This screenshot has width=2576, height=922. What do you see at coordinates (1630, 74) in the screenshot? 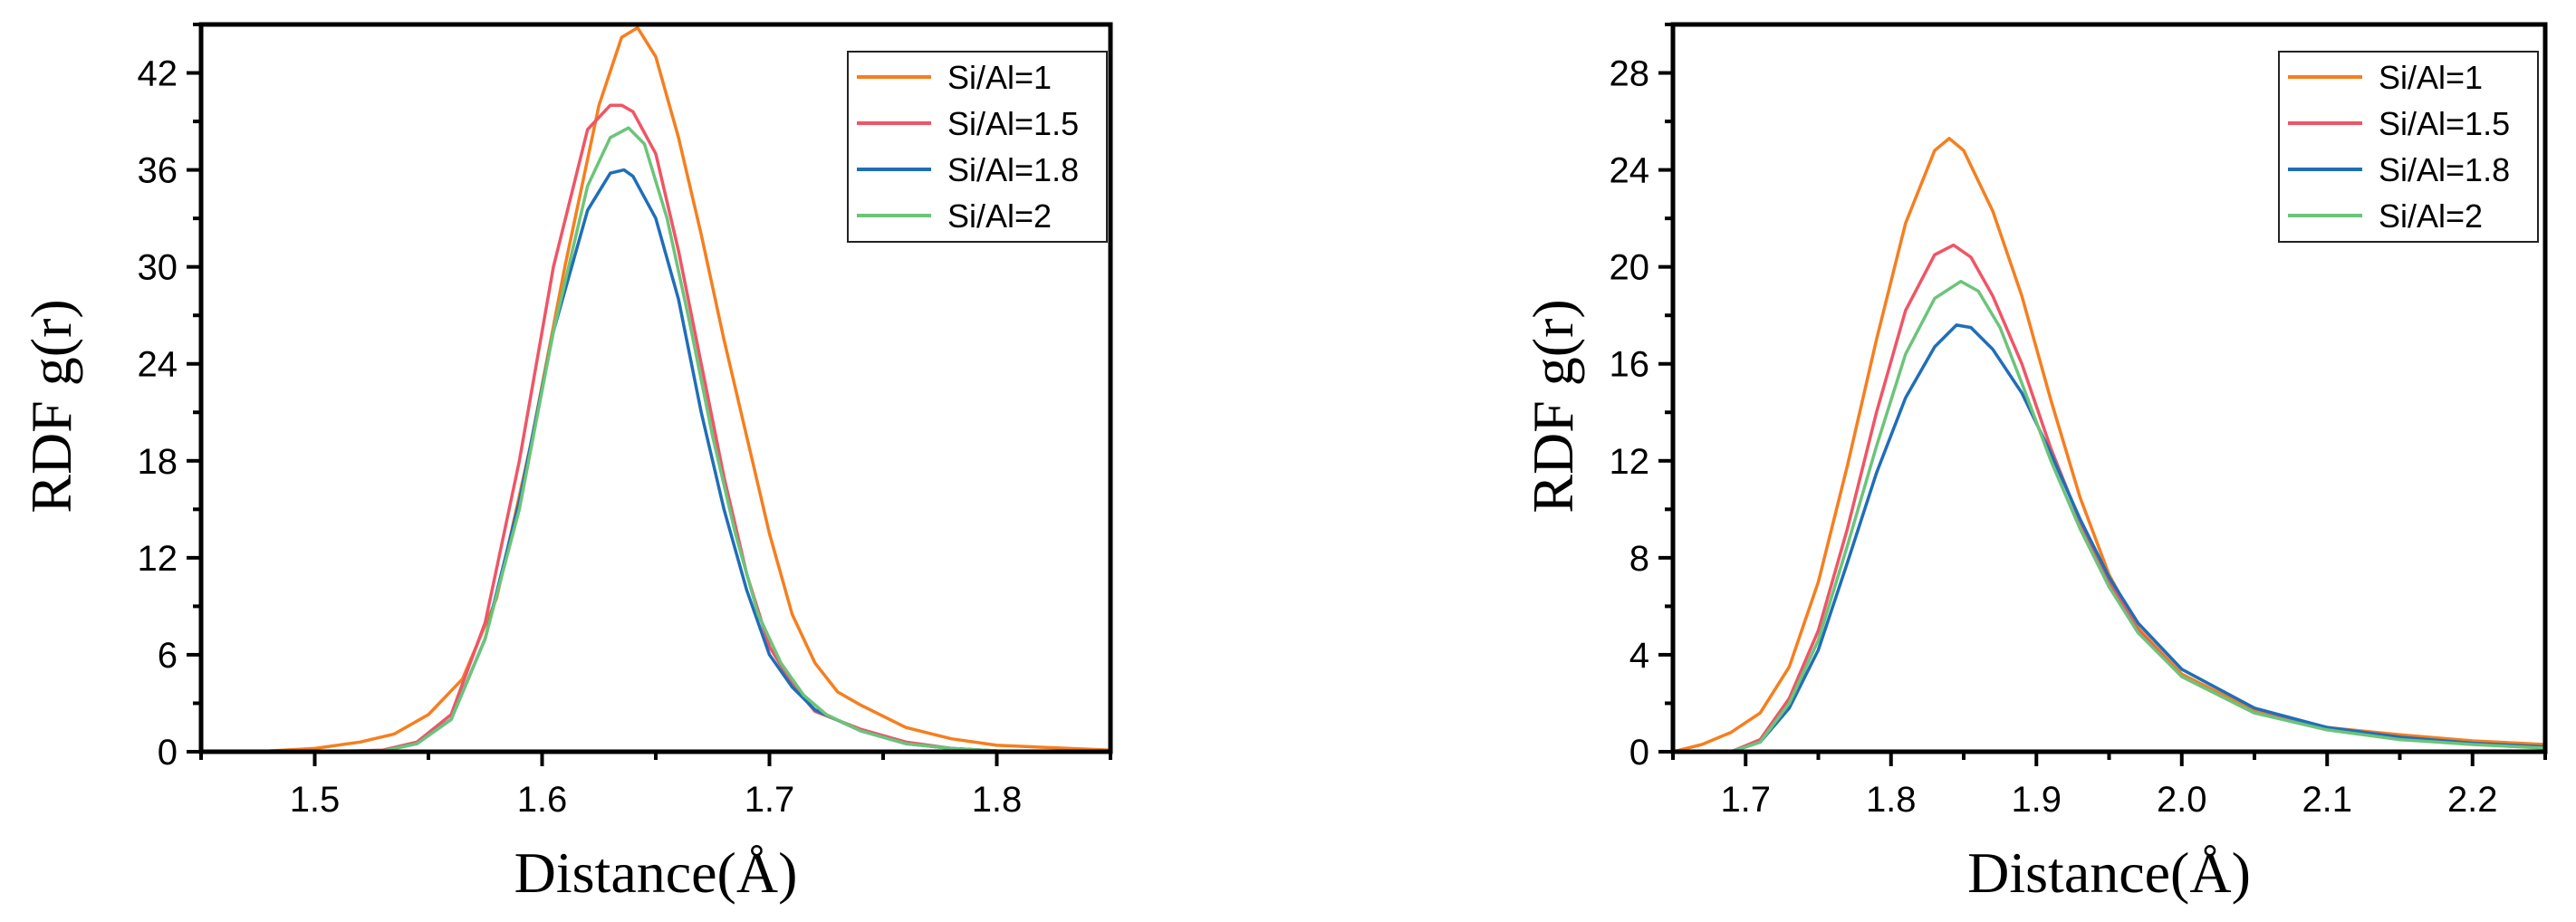
I see `y-tick-label: 28` at bounding box center [1630, 74].